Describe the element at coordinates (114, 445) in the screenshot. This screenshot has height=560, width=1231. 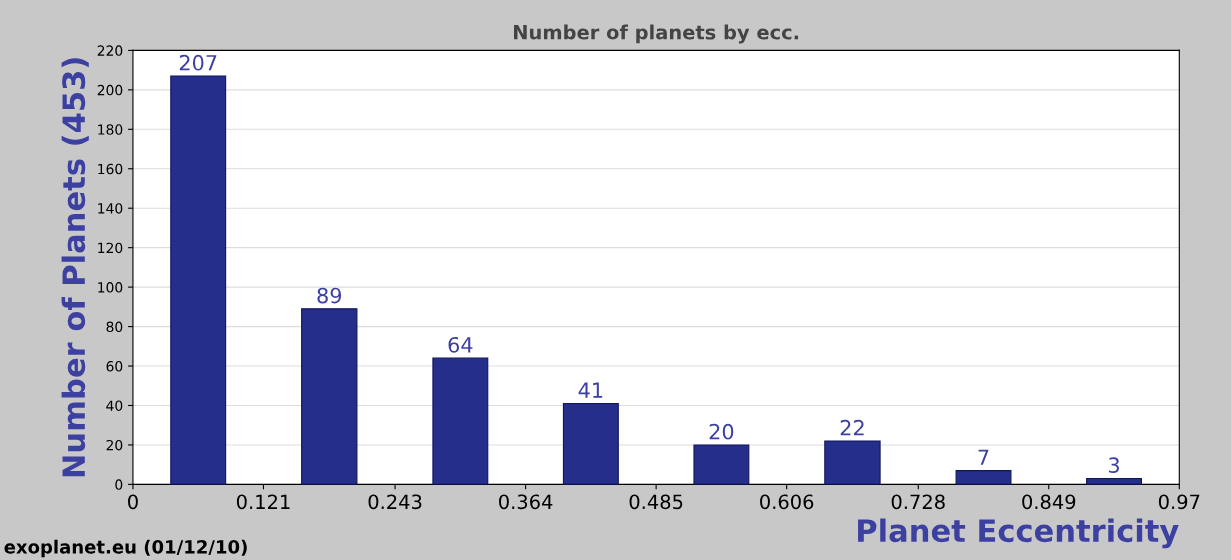
I see `y-tick-label: 20` at that location.